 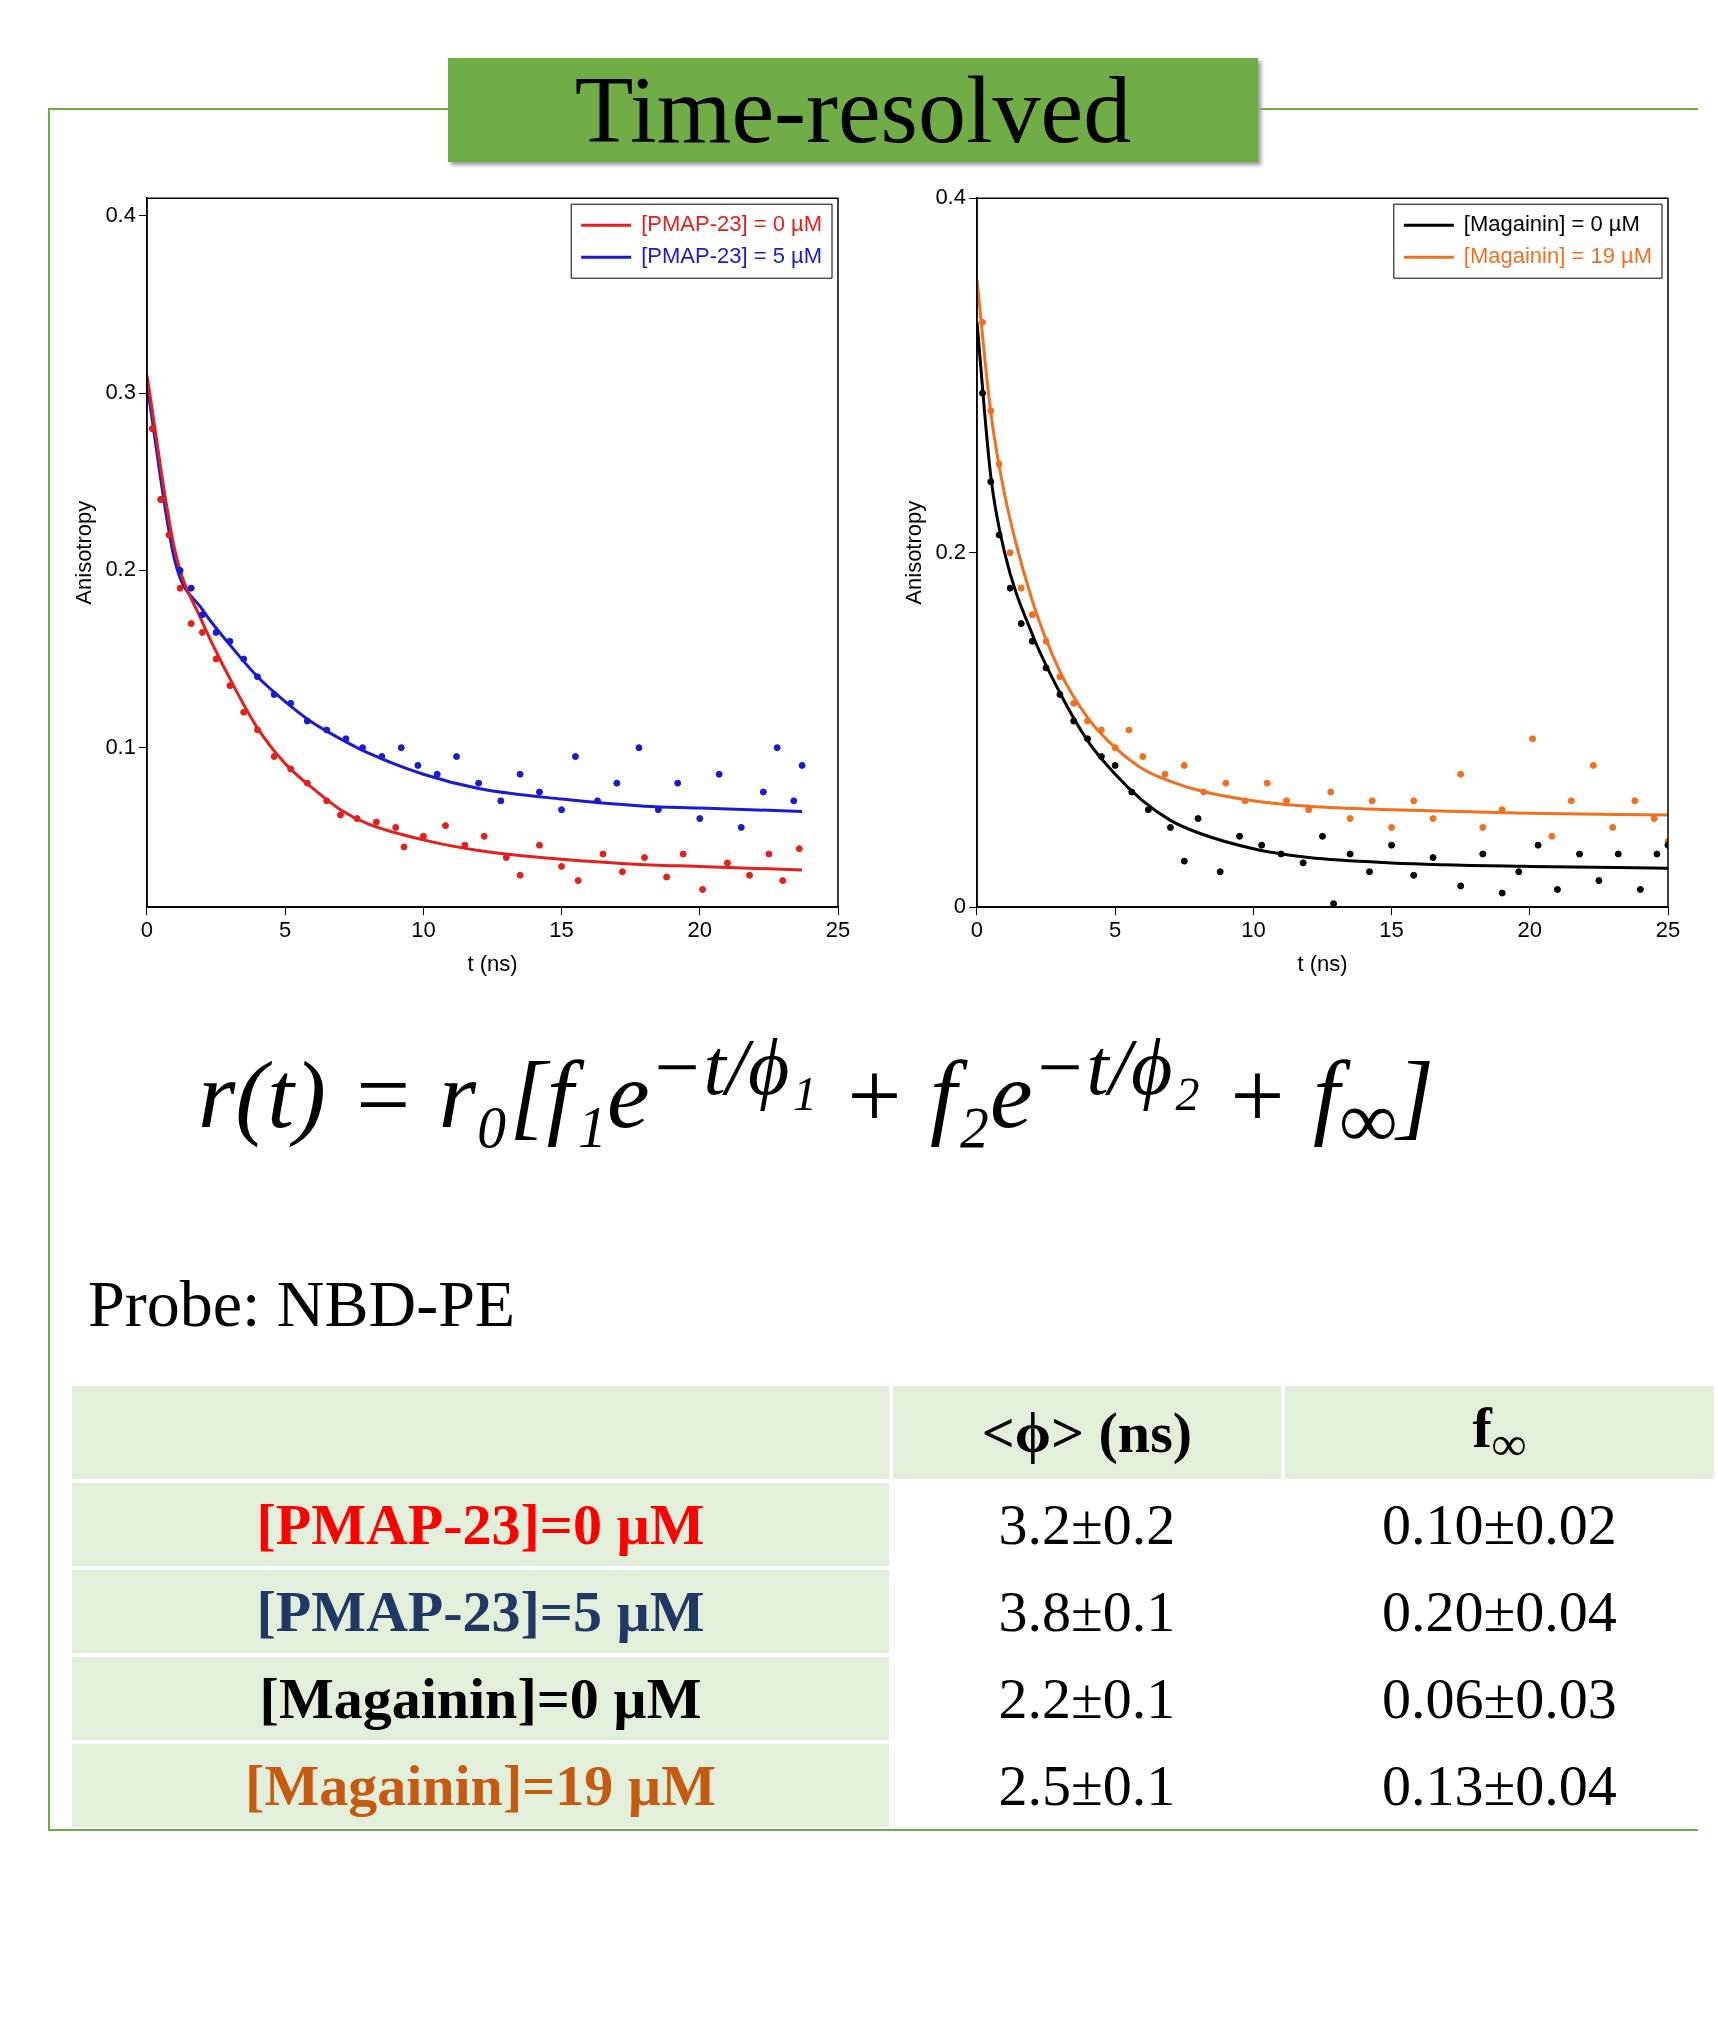 I want to click on text: 2.5±0.1, so click(x=1087, y=1785).